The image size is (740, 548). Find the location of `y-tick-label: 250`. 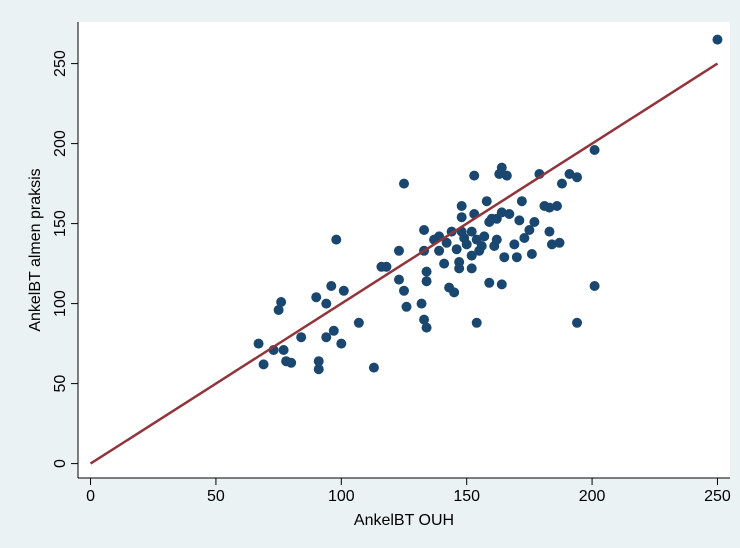

y-tick-label: 250 is located at coordinates (60, 63).